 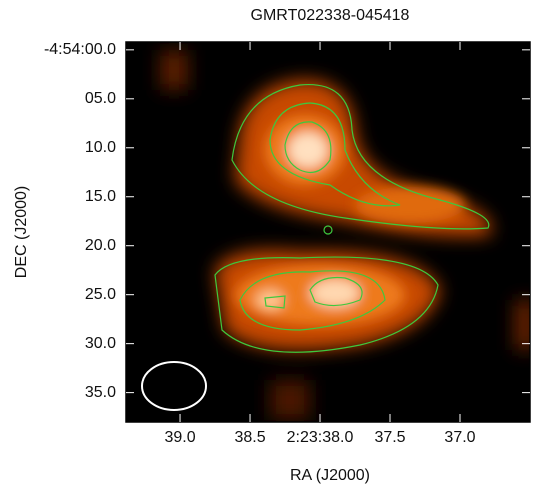 I want to click on y-tick-label: 25.0, so click(x=100, y=294).